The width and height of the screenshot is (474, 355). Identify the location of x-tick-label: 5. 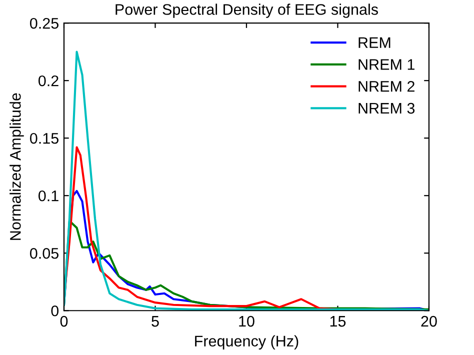
(155, 321).